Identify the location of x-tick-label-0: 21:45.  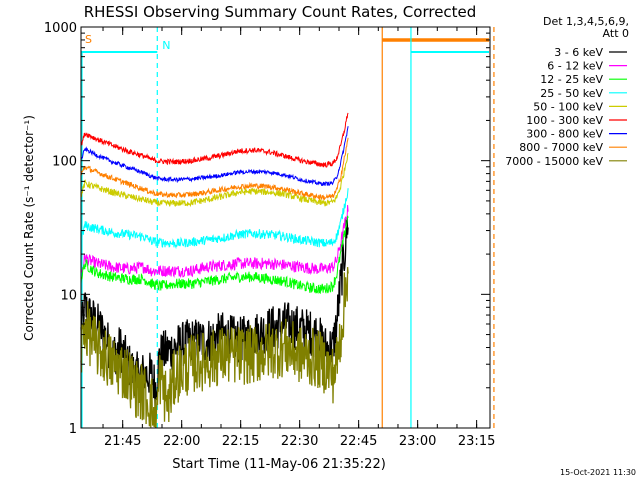
(122, 441).